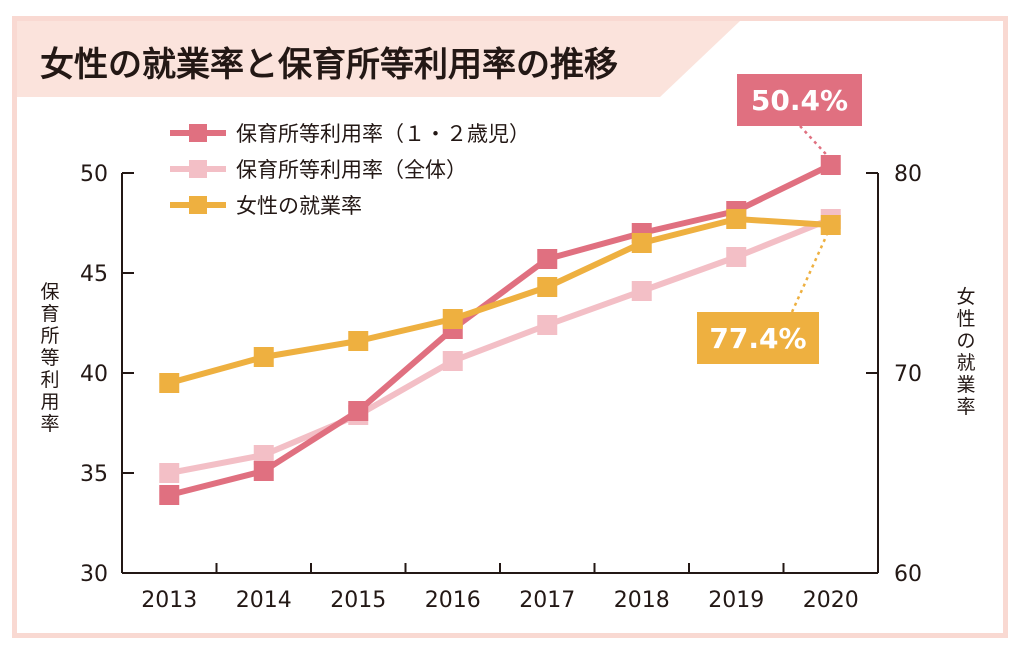 The height and width of the screenshot is (655, 1024). I want to click on chart-title: 女性の就業率と保育所等利用率の推移, so click(329, 65).